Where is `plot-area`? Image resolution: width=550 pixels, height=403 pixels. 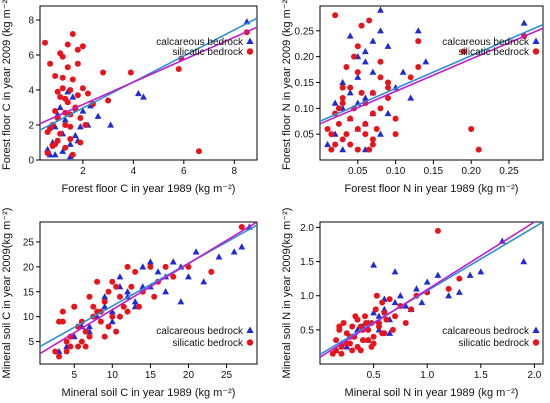
plot-area is located at coordinates (431, 79).